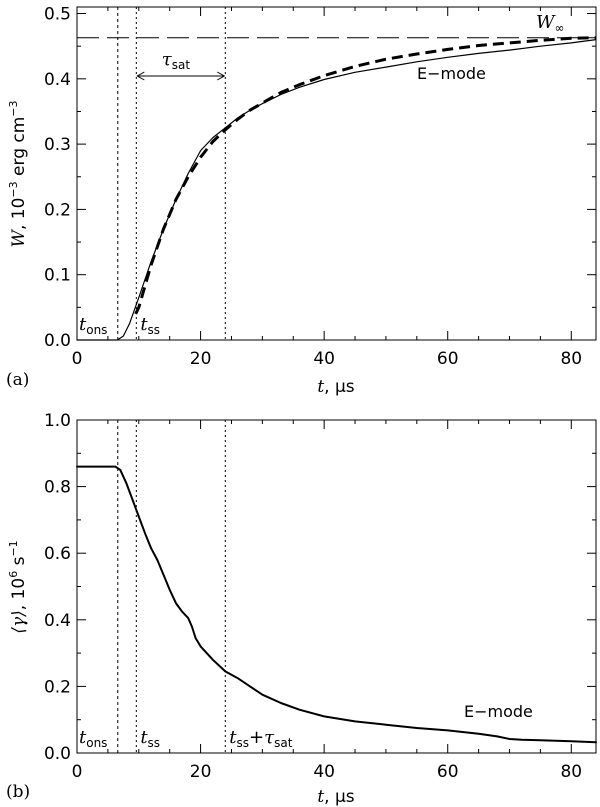 This screenshot has width=600, height=807. What do you see at coordinates (57, 421) in the screenshot?
I see `y-tick-label: 1.0` at bounding box center [57, 421].